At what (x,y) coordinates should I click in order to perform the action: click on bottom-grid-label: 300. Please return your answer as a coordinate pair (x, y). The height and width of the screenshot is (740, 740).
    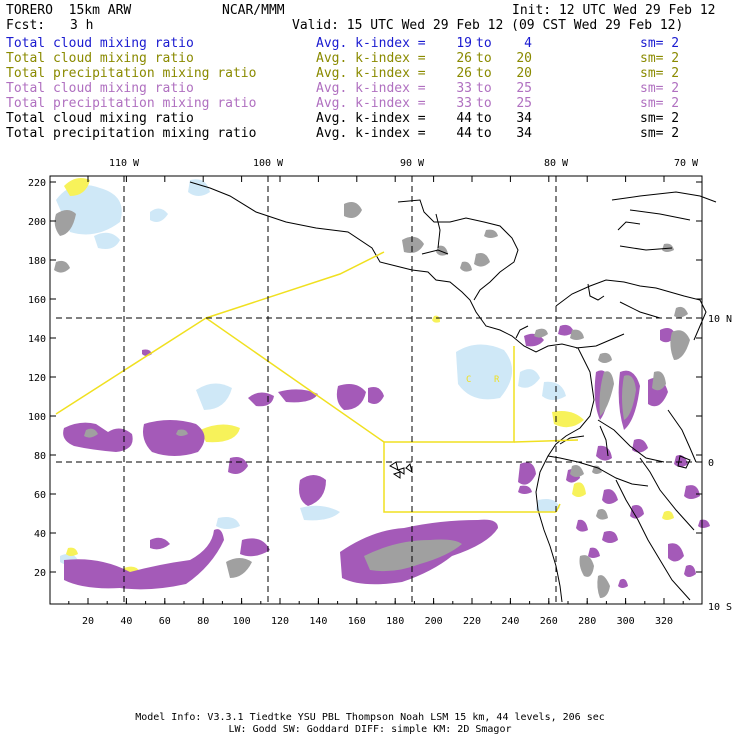
    Looking at the image, I should click on (626, 621).